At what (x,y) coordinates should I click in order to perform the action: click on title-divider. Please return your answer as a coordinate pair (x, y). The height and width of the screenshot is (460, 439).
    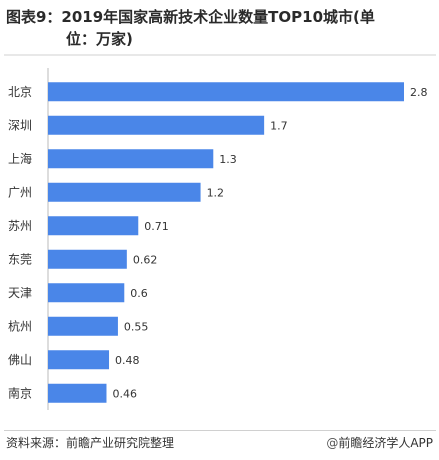
    Looking at the image, I should click on (220, 55).